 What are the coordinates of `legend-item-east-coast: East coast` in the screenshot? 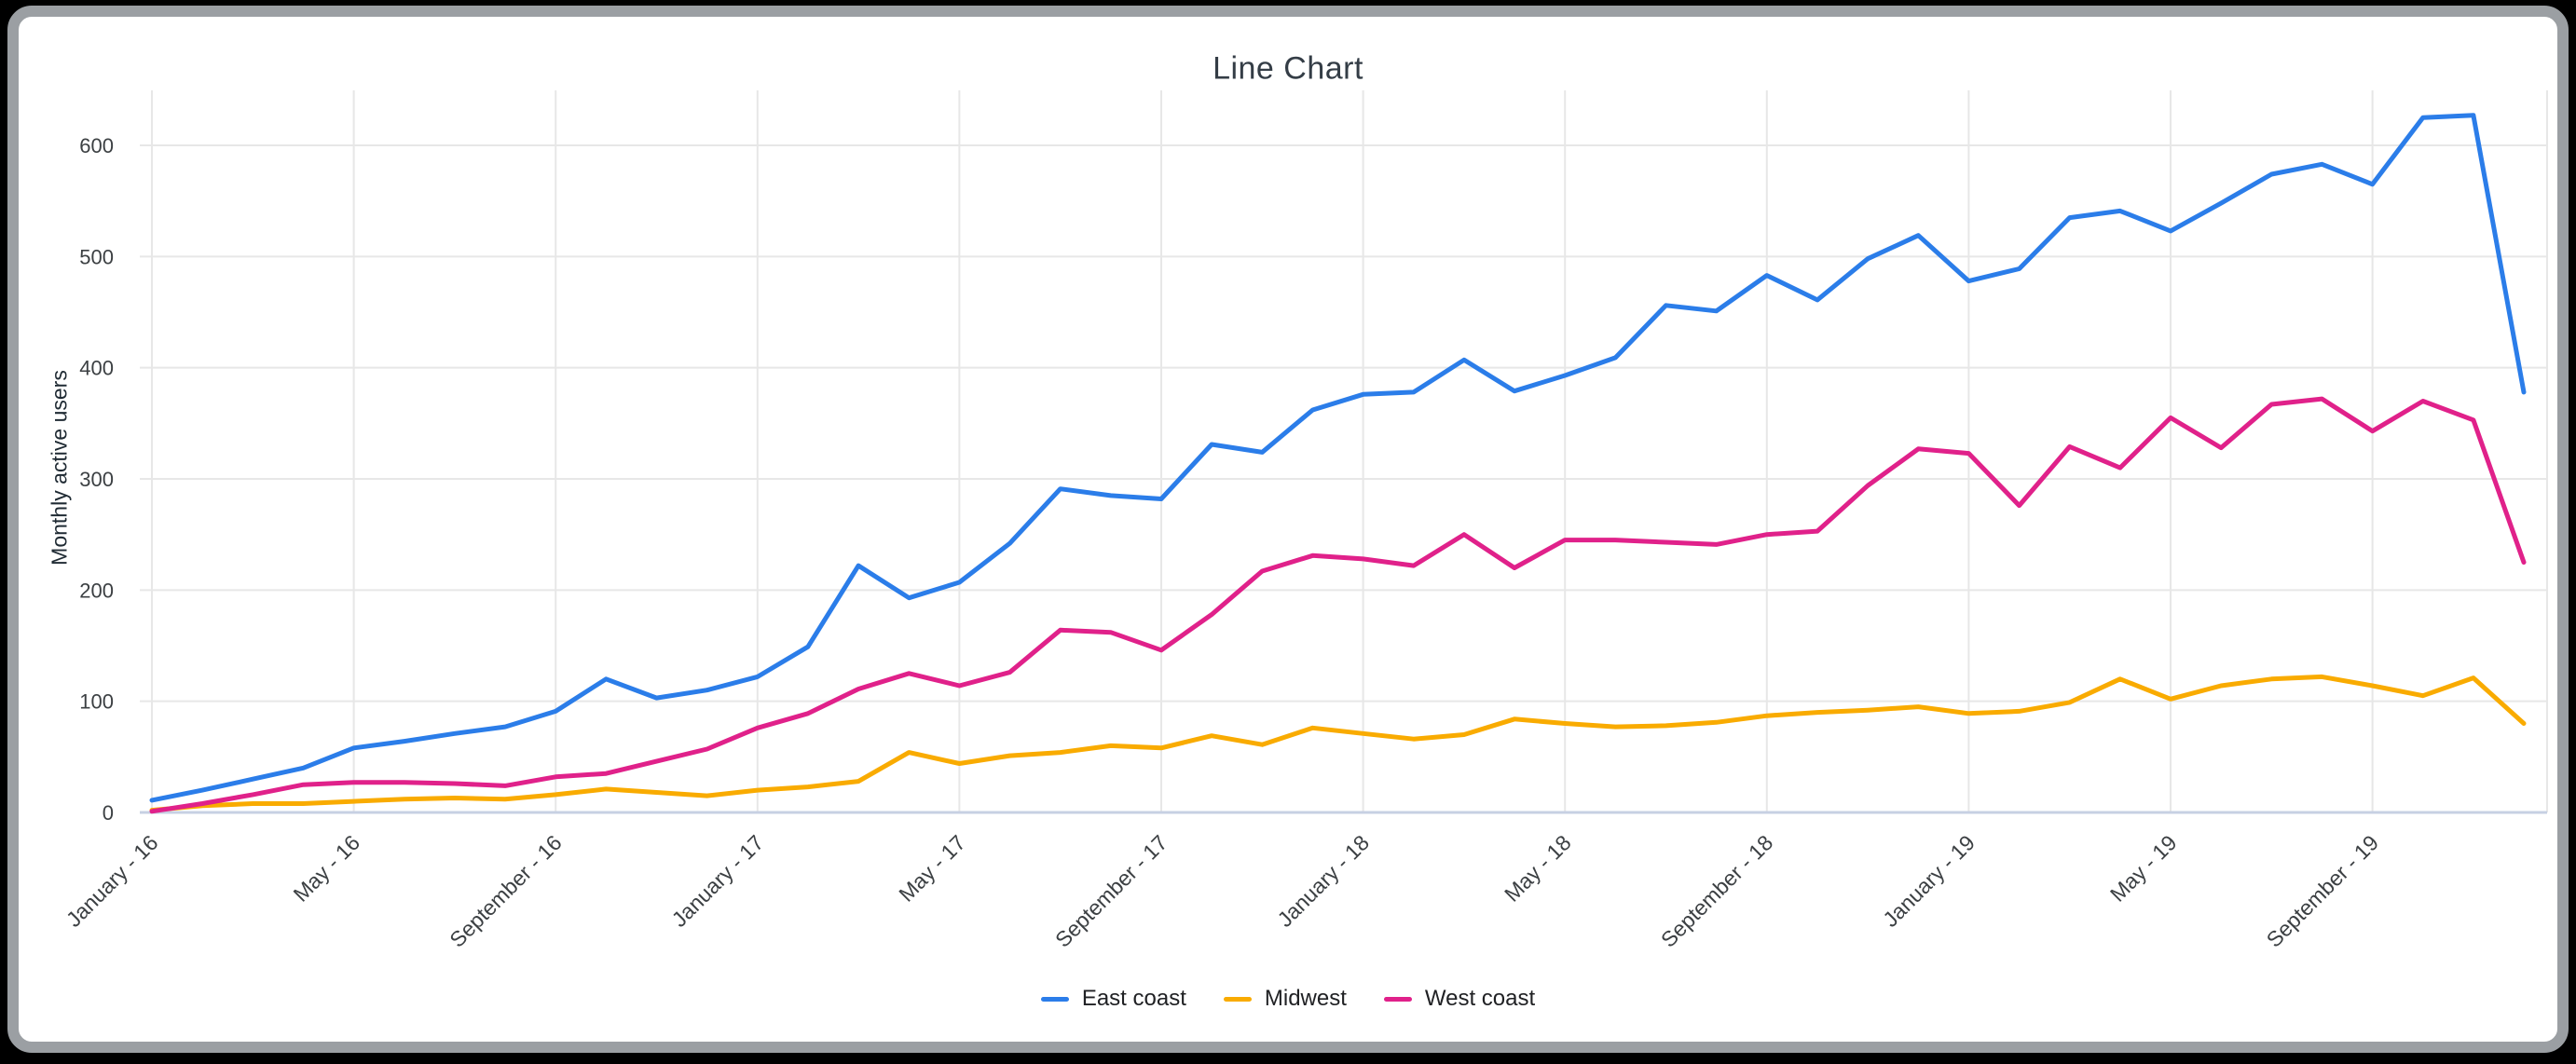 It's located at (1113, 999).